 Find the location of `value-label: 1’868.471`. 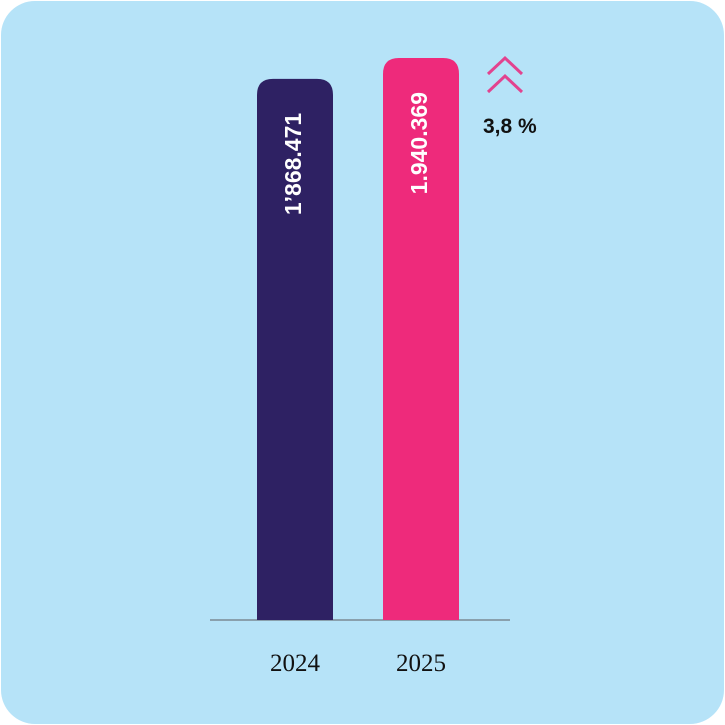

value-label: 1’868.471 is located at coordinates (293, 164).